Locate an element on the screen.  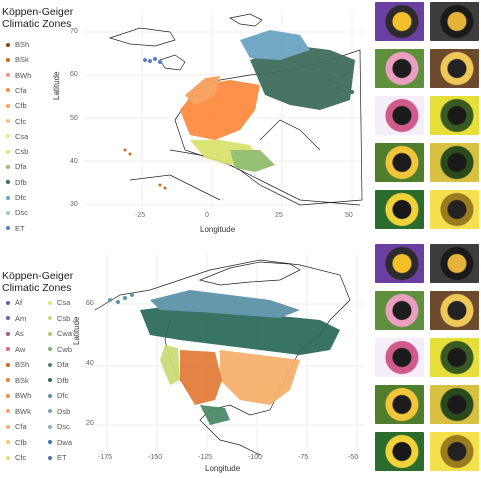
legend-label: Cfc is located at coordinates (21, 457).